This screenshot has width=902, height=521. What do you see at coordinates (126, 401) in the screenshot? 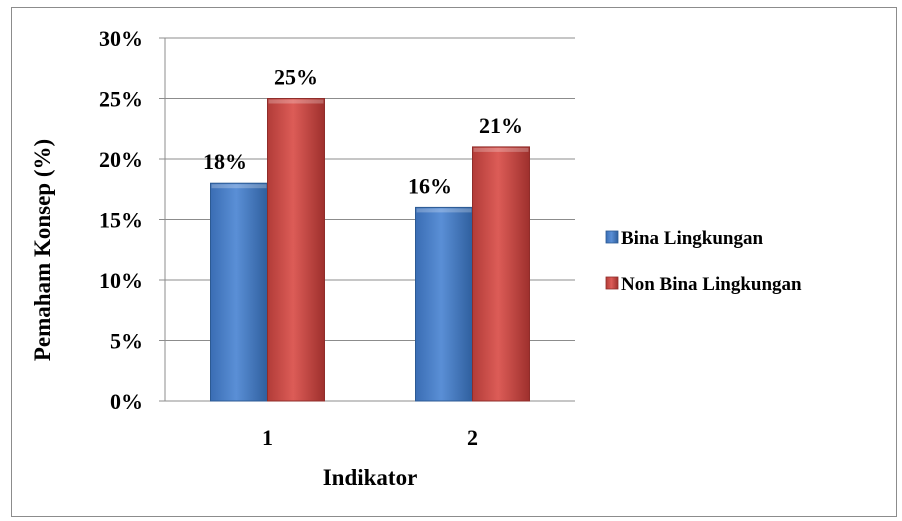
I see `y-tick-label: 0%` at bounding box center [126, 401].